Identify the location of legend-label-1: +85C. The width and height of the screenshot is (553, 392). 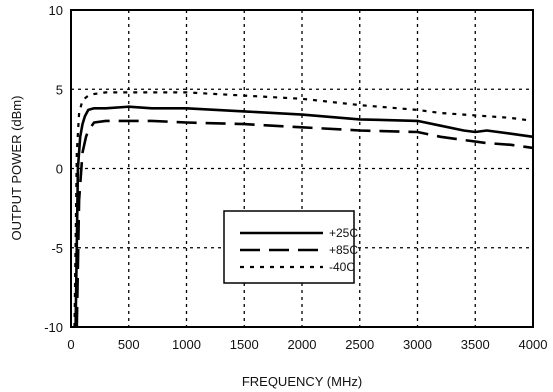
(343, 250).